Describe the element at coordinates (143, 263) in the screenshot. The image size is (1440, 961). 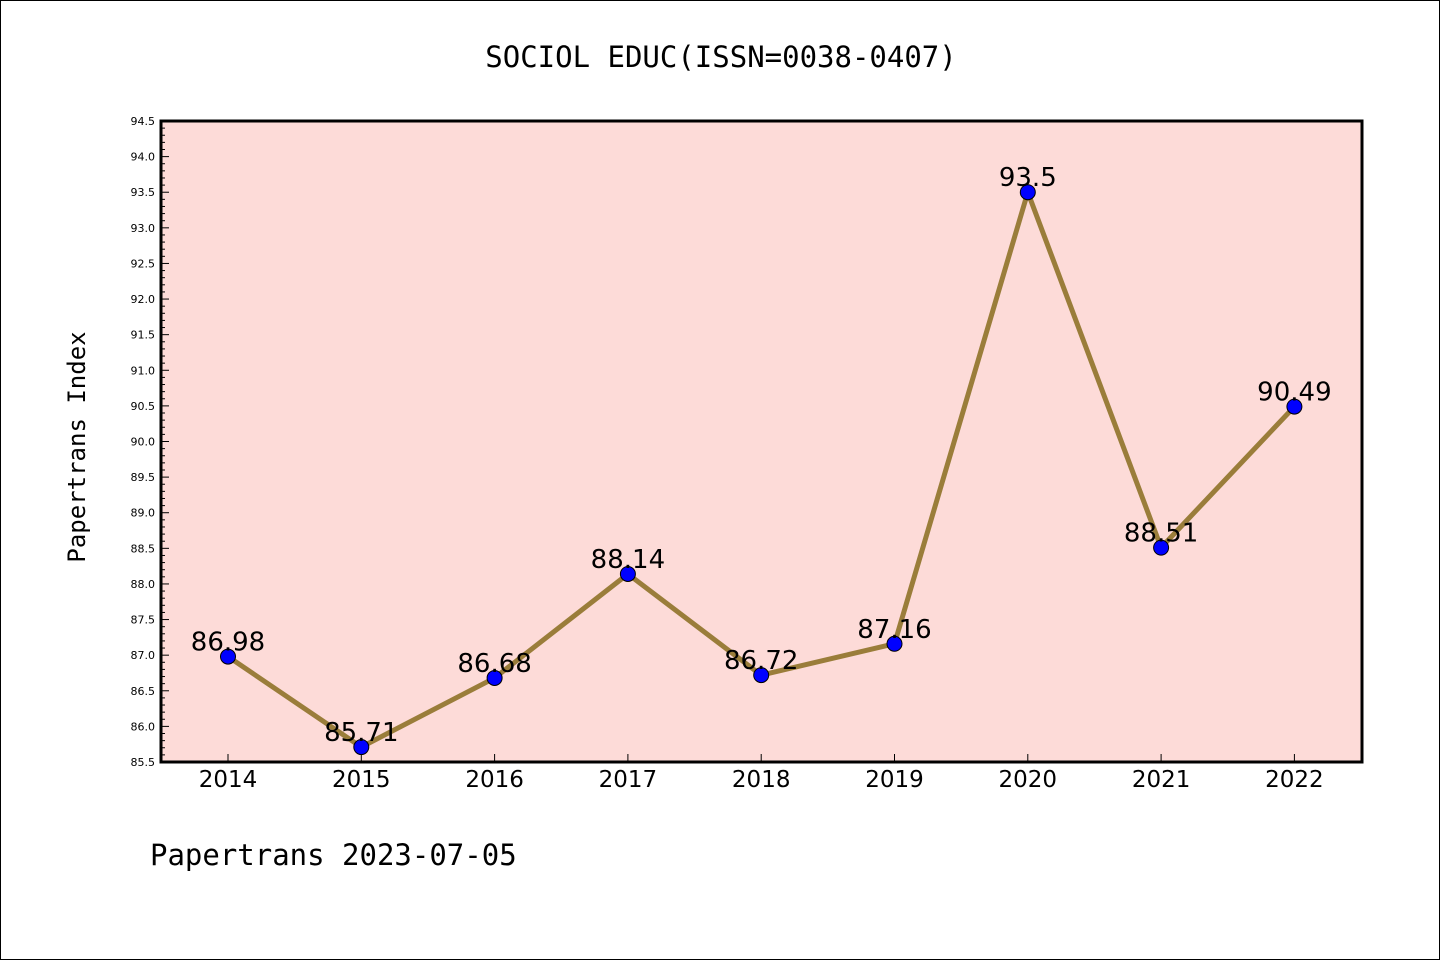
I see `y-tick-label: 92.5` at that location.